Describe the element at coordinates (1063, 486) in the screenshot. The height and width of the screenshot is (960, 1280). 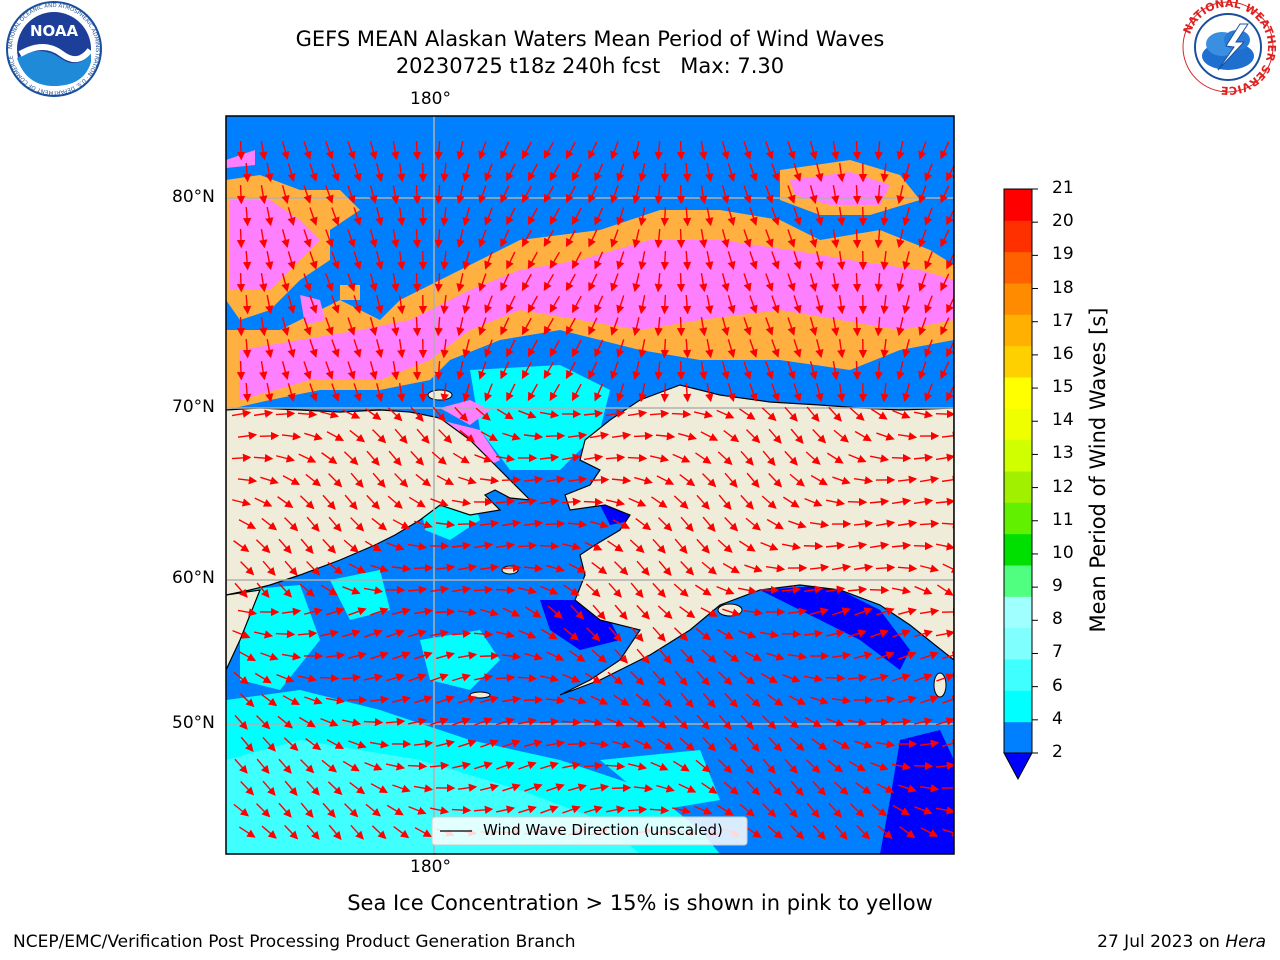
I see `colorbar-tick-label: 12` at that location.